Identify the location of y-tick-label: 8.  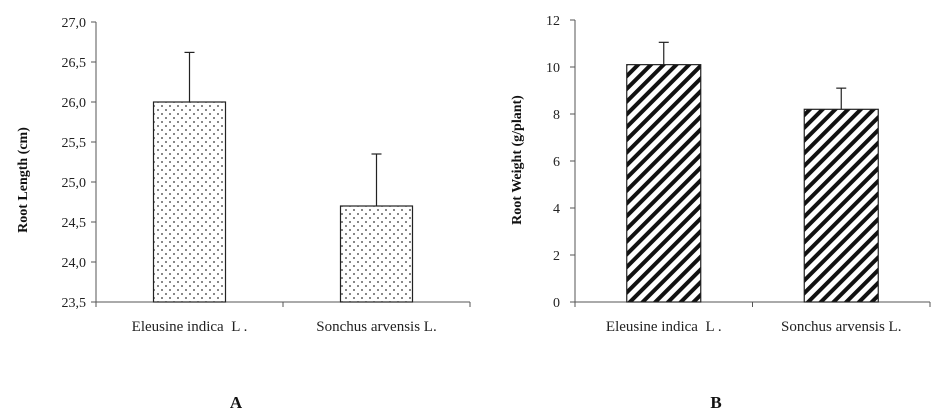
(556, 115).